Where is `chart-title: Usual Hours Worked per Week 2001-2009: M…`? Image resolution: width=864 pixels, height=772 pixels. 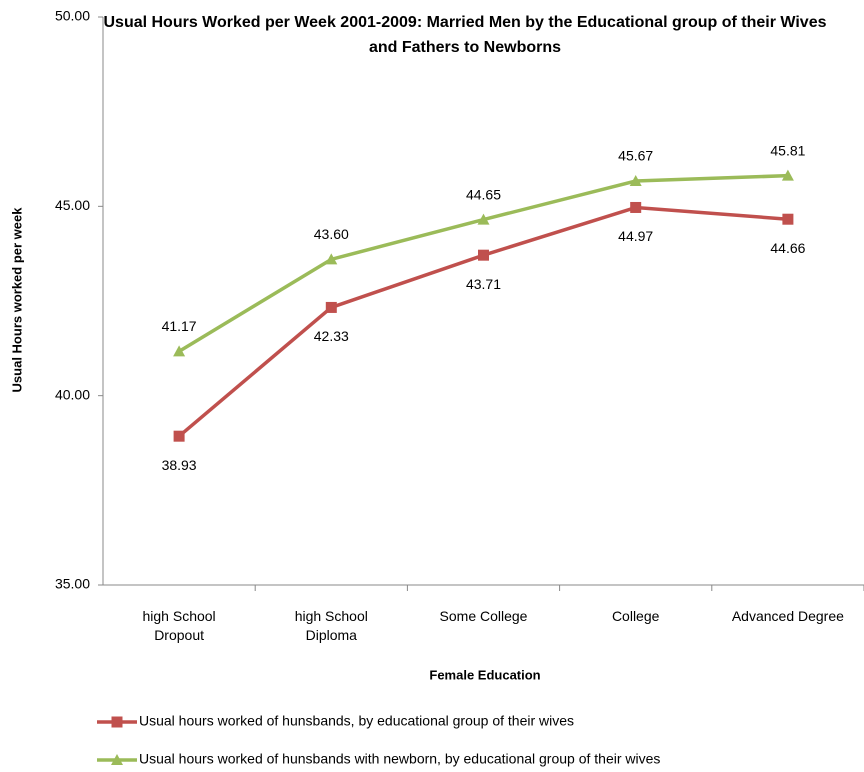
chart-title: Usual Hours Worked per Week 2001-2009: M… is located at coordinates (465, 35).